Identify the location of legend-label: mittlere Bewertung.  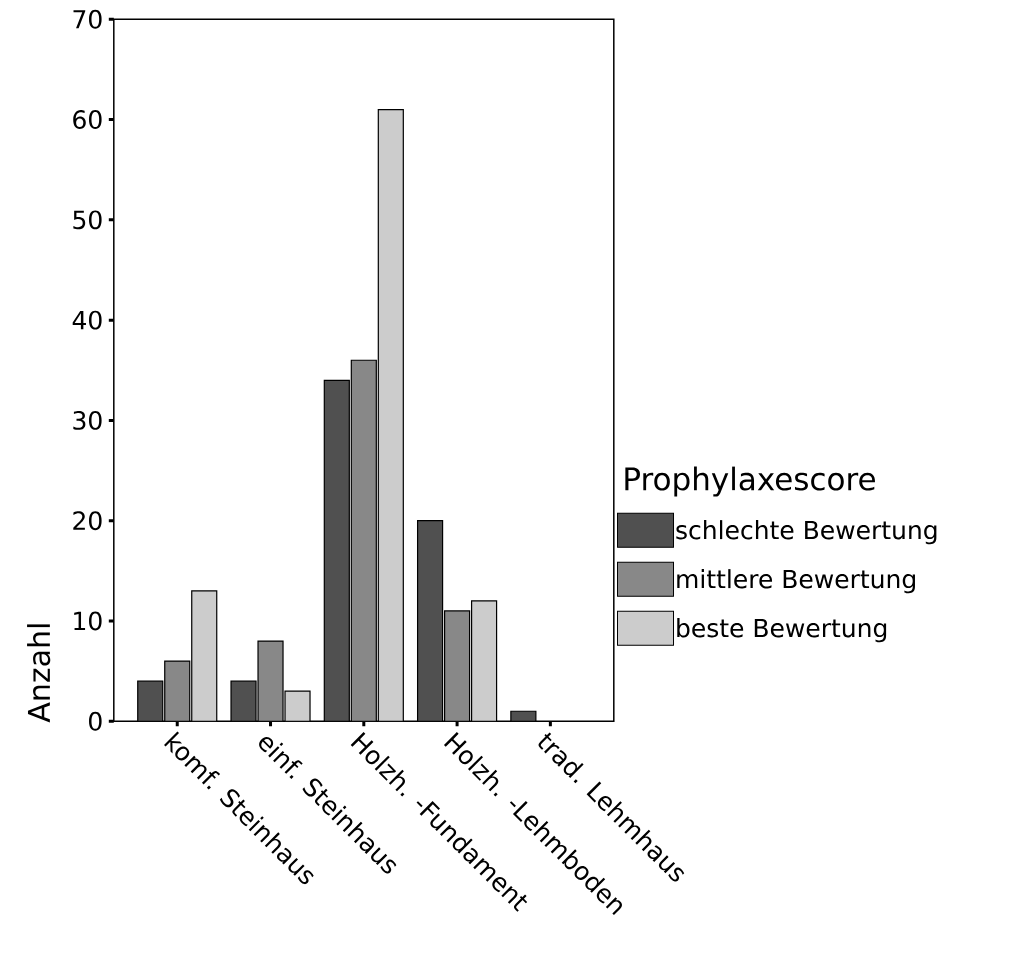
(796, 581).